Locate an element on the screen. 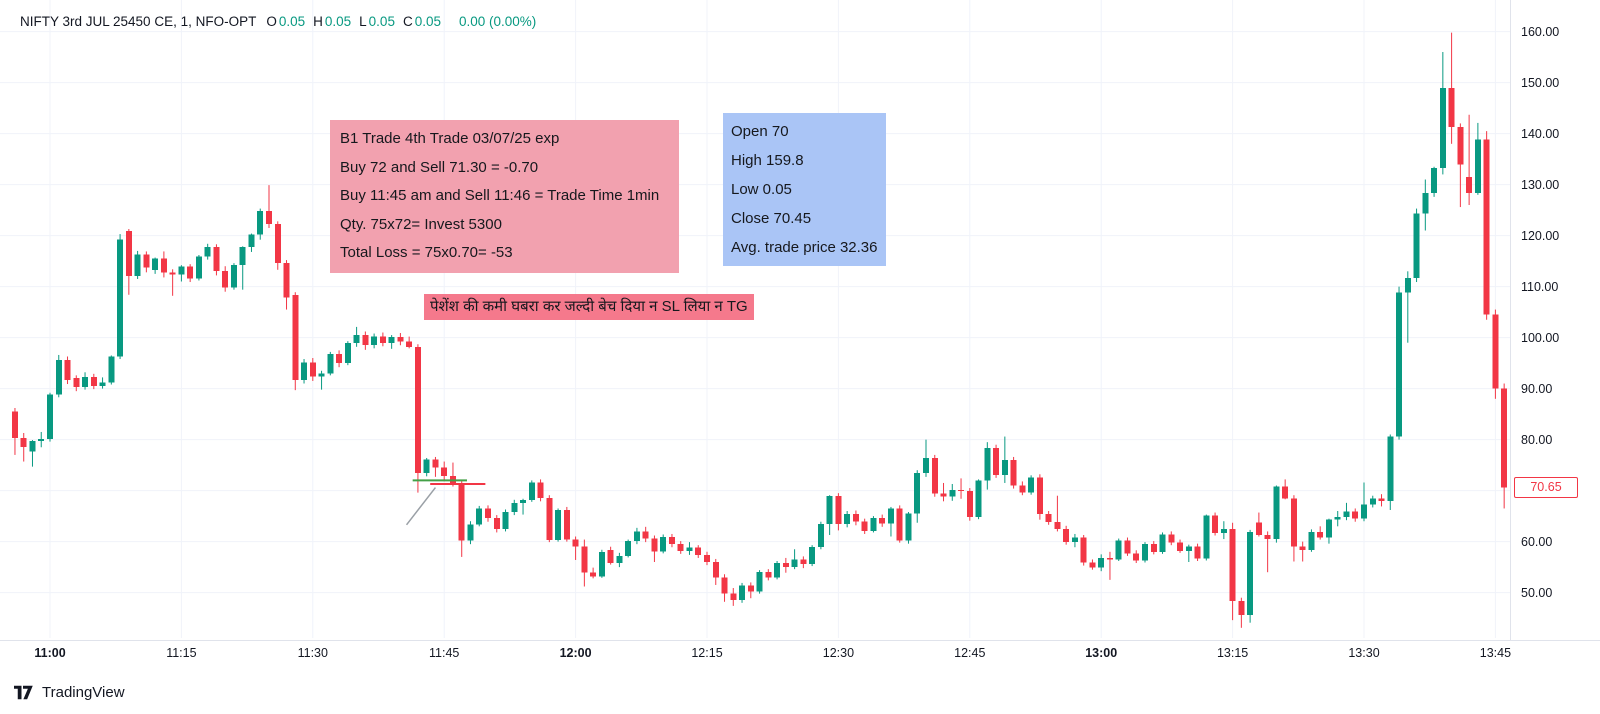  price-axis-label: 130.00 is located at coordinates (1540, 184).